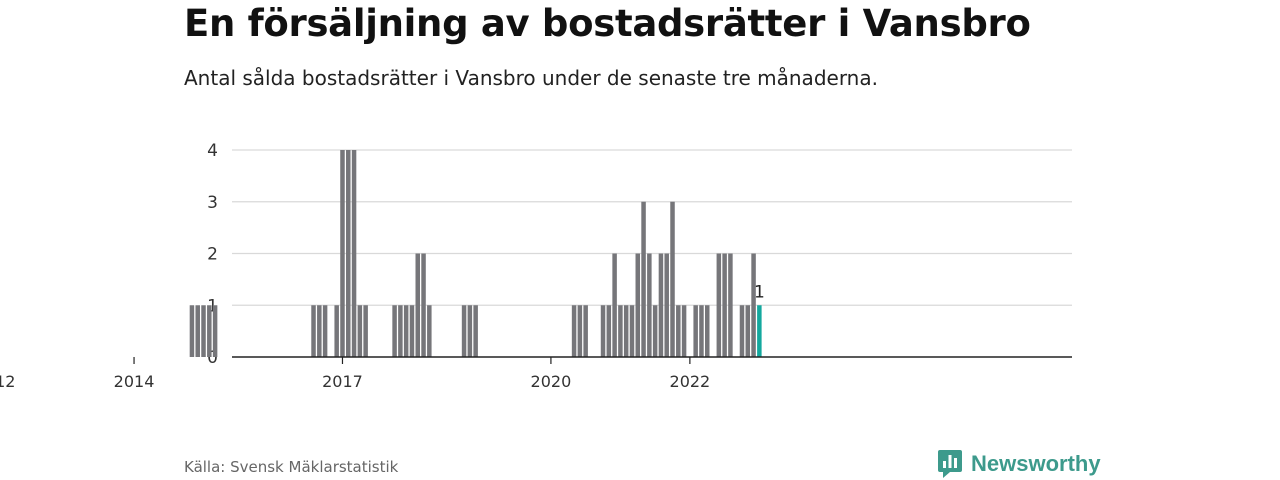  Describe the element at coordinates (342, 381) in the screenshot. I see `x-tick-label: 2017` at that location.